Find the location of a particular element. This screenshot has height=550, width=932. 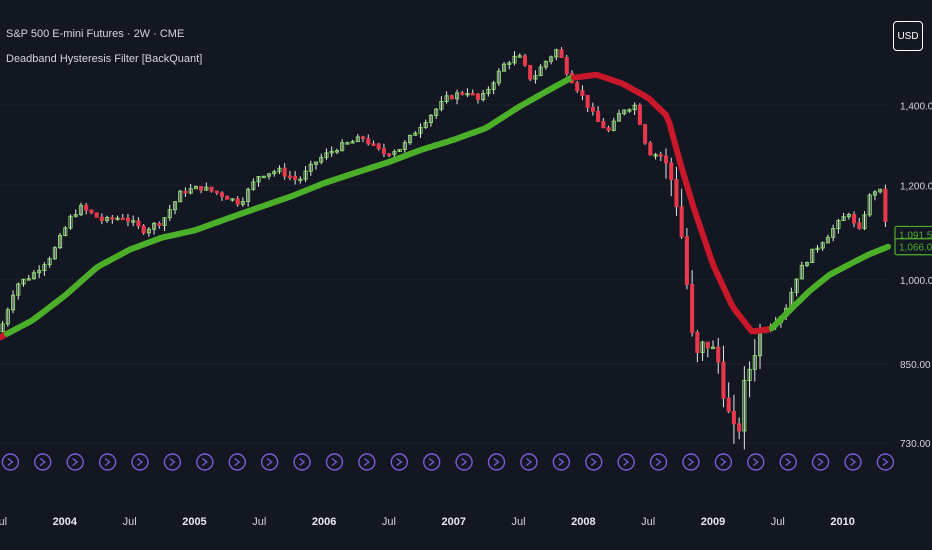

symbol-title: S&P 500 E-mini Futures · 2W · CME is located at coordinates (95, 34).